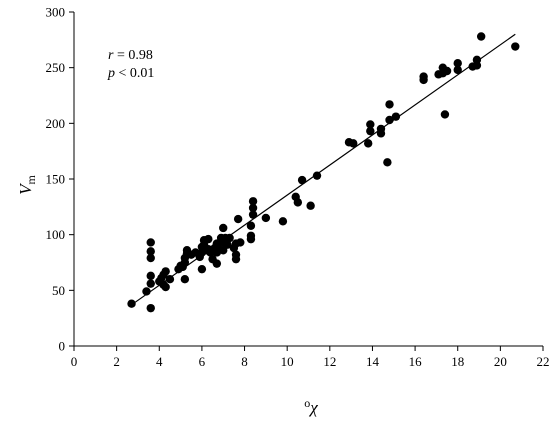 The width and height of the screenshot is (550, 426). Describe the element at coordinates (27, 184) in the screenshot. I see `y-axis-title: Vm` at that location.